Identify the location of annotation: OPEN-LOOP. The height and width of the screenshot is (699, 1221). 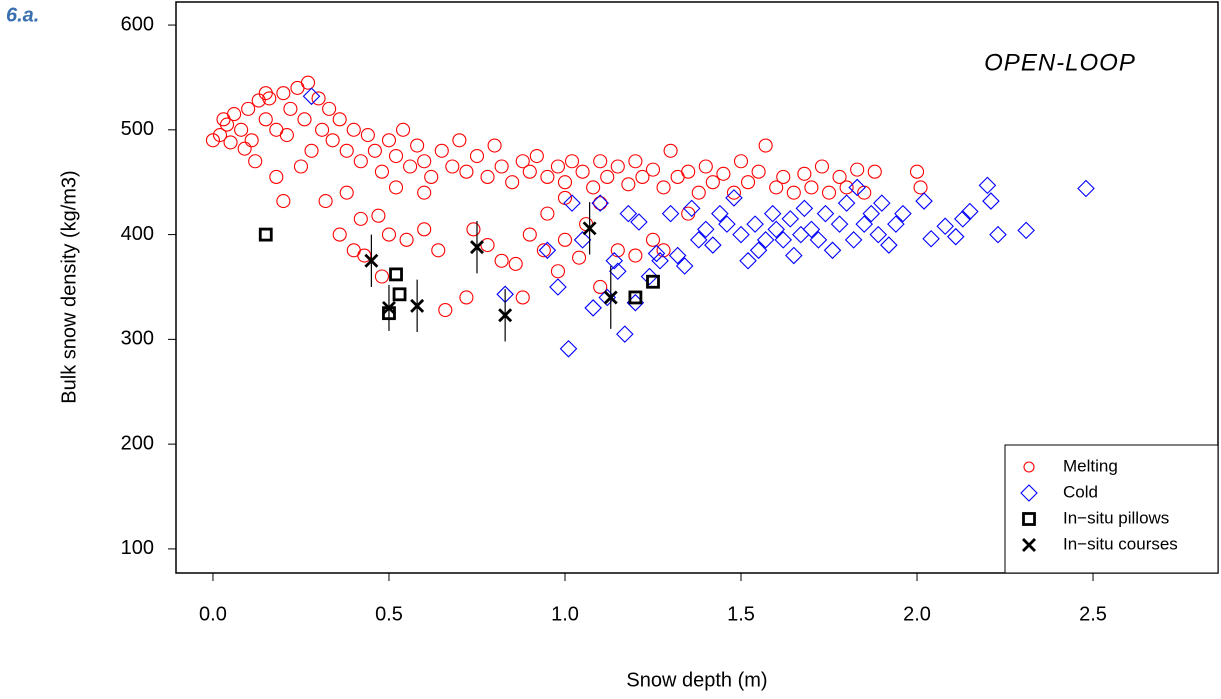
(1060, 62).